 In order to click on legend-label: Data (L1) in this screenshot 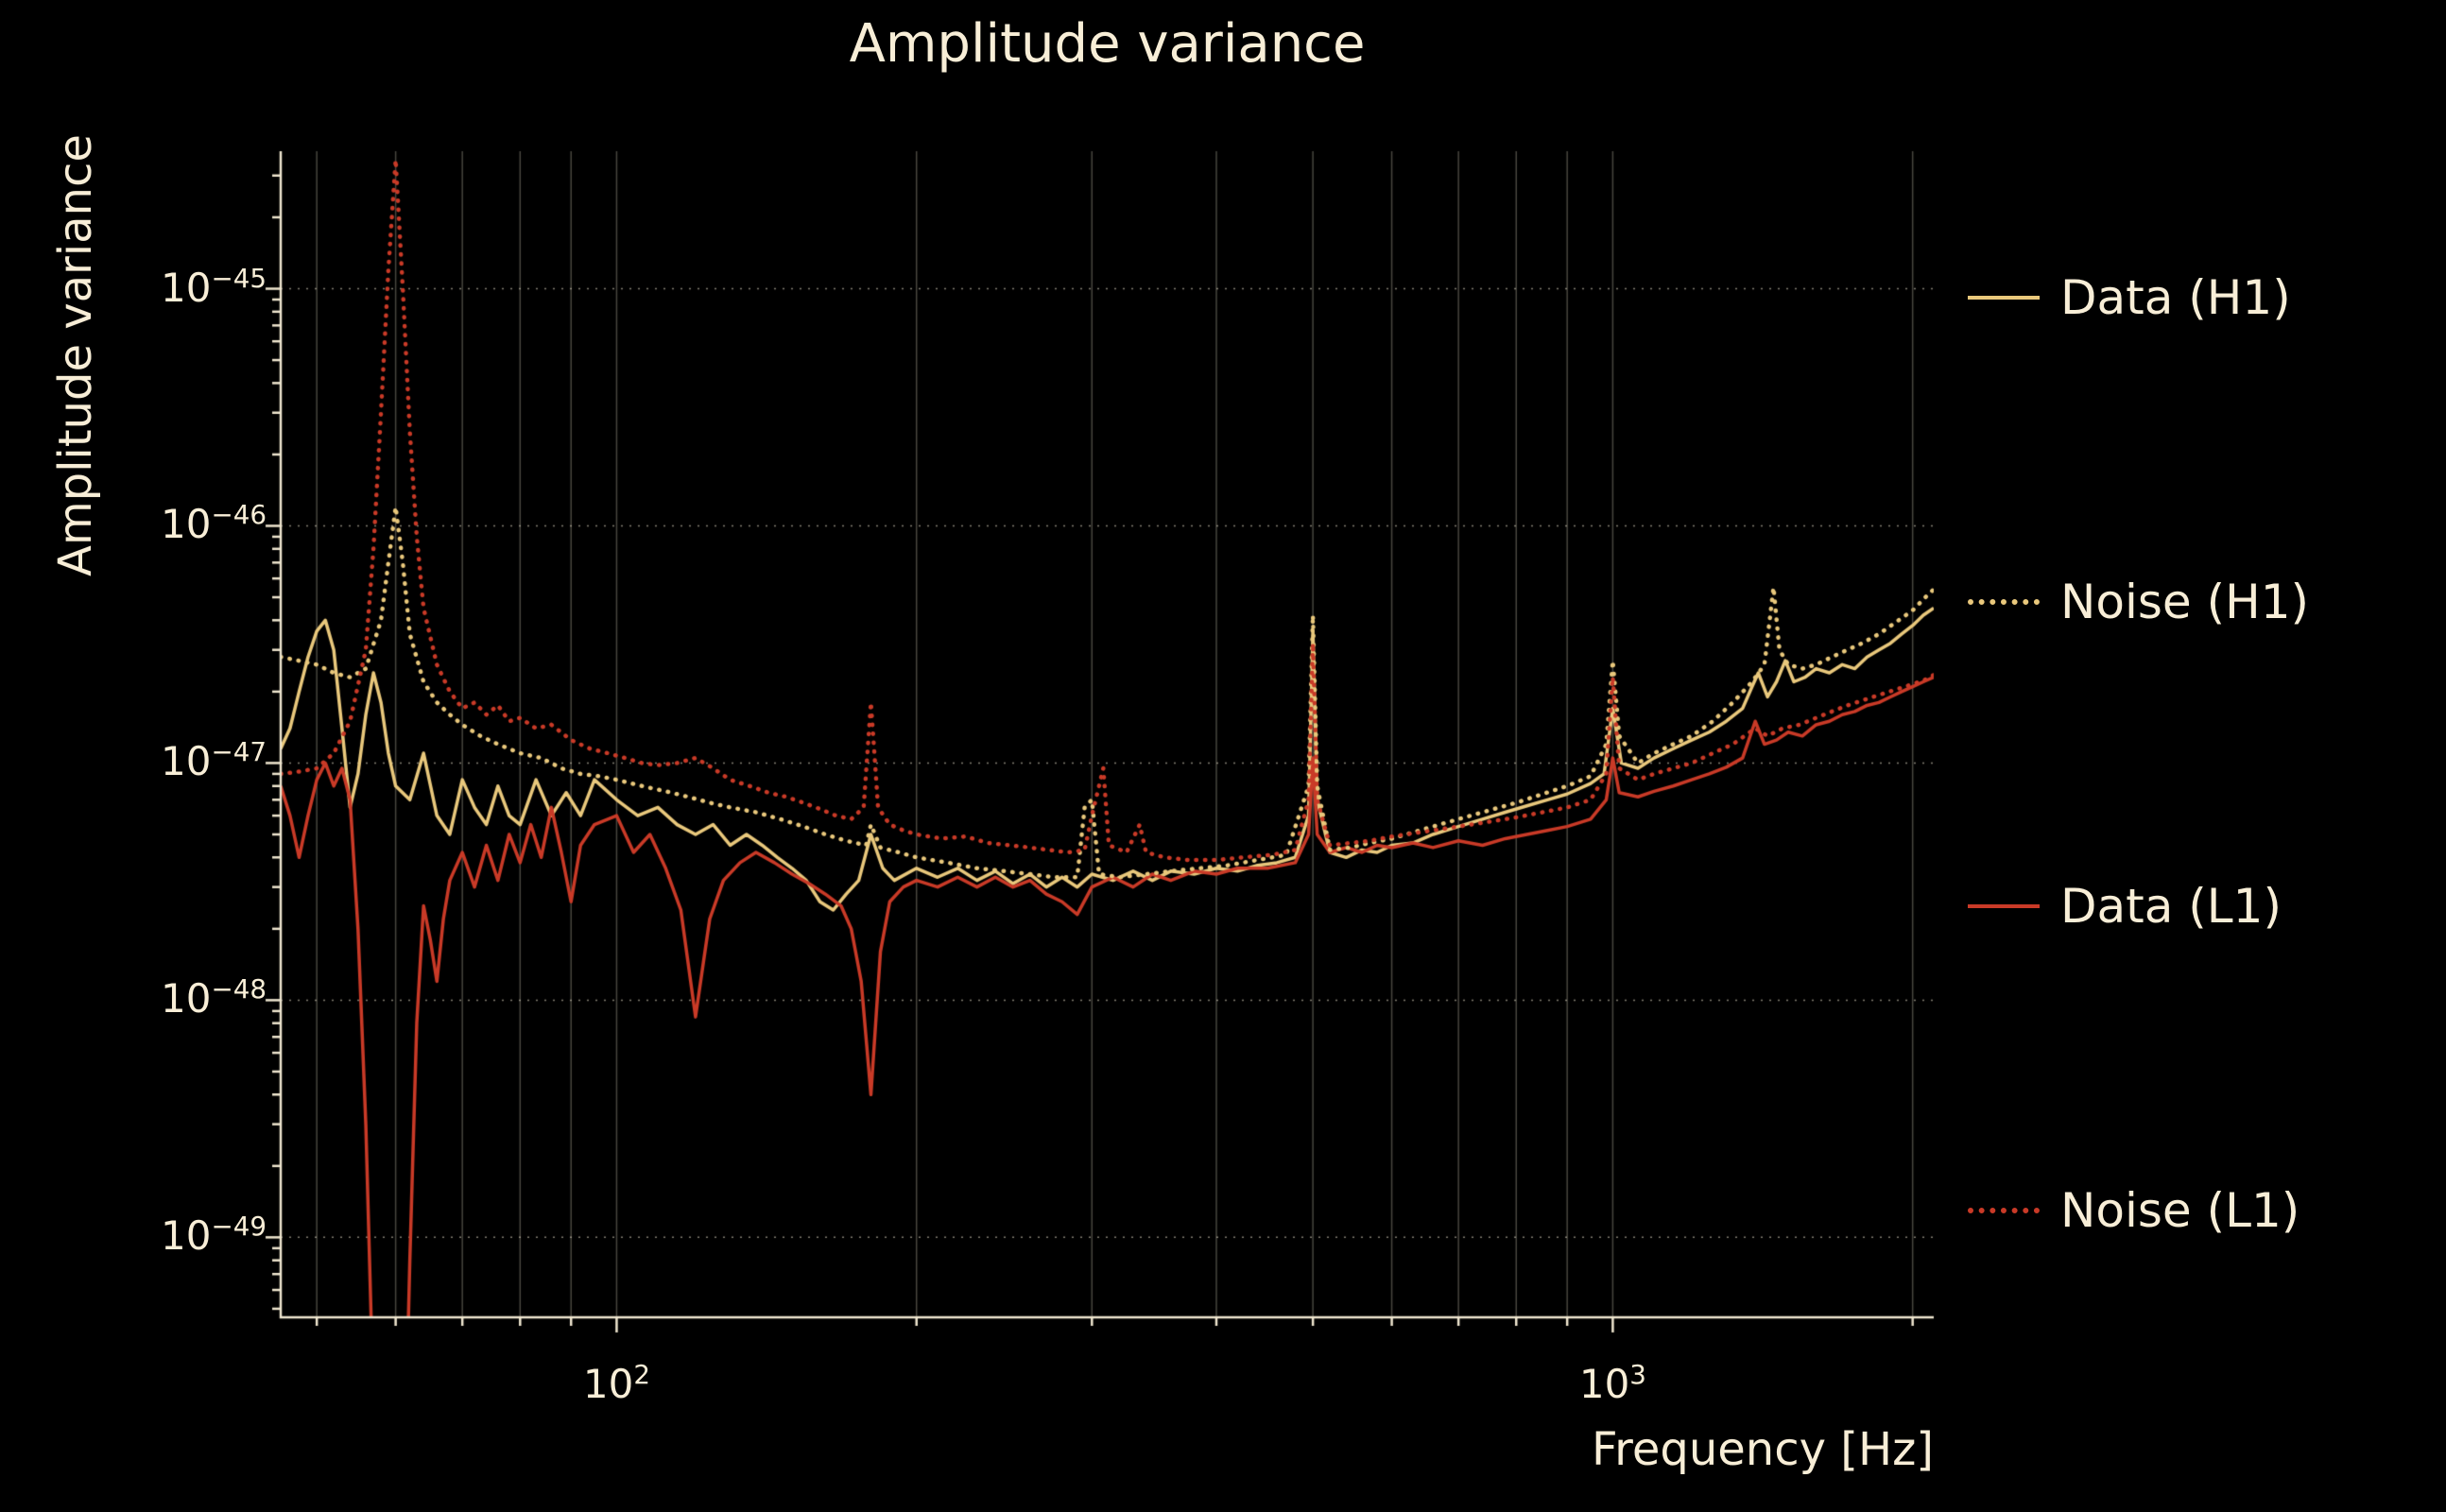, I will do `click(2171, 906)`.